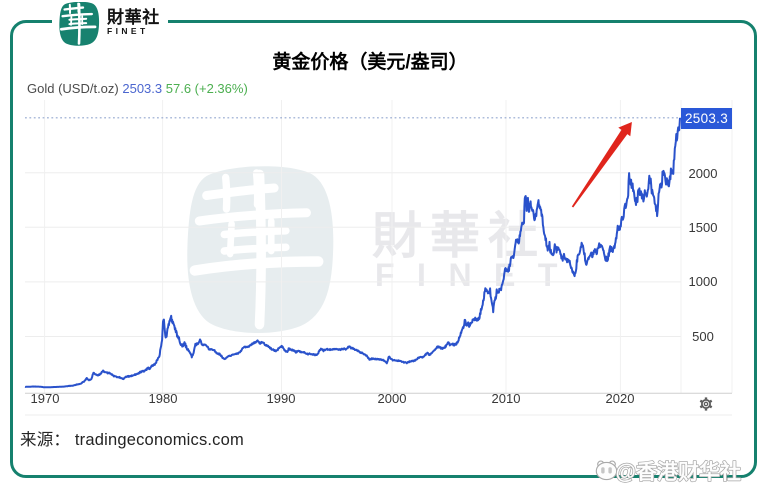  Describe the element at coordinates (477, 275) in the screenshot. I see `svg-text: FINET` at that location.